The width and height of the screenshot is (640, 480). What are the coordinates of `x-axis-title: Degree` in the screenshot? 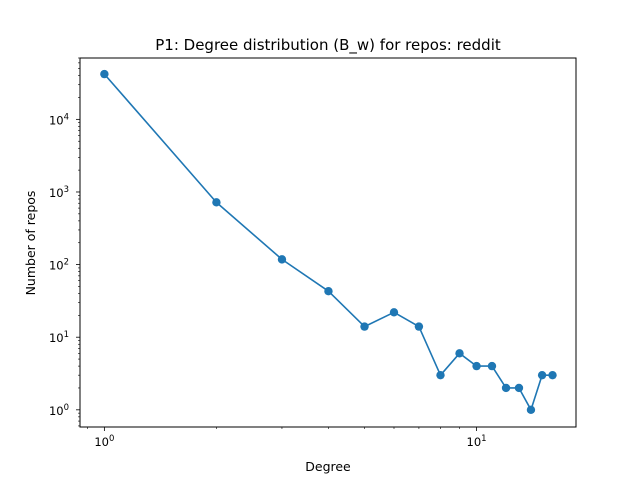 It's located at (328, 466).